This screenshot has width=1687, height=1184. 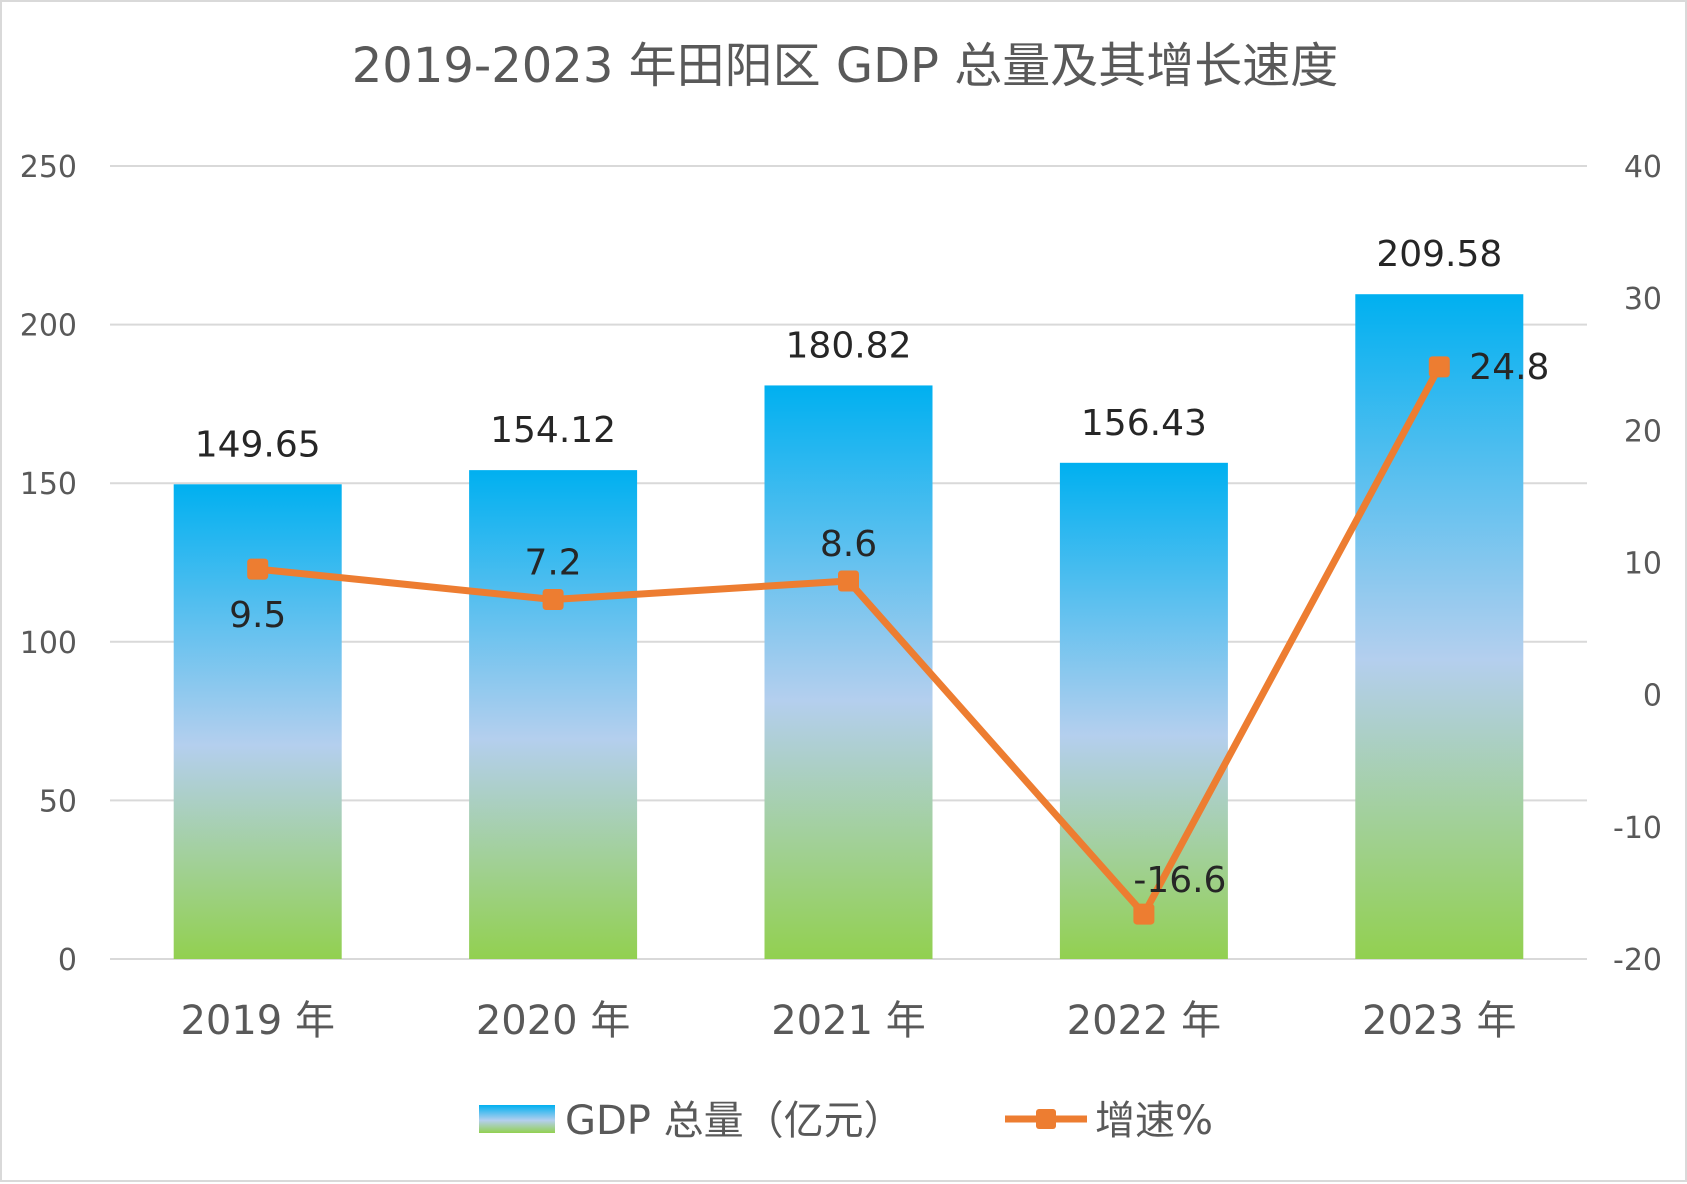 What do you see at coordinates (1643, 167) in the screenshot?
I see `right-tick-label: 40` at bounding box center [1643, 167].